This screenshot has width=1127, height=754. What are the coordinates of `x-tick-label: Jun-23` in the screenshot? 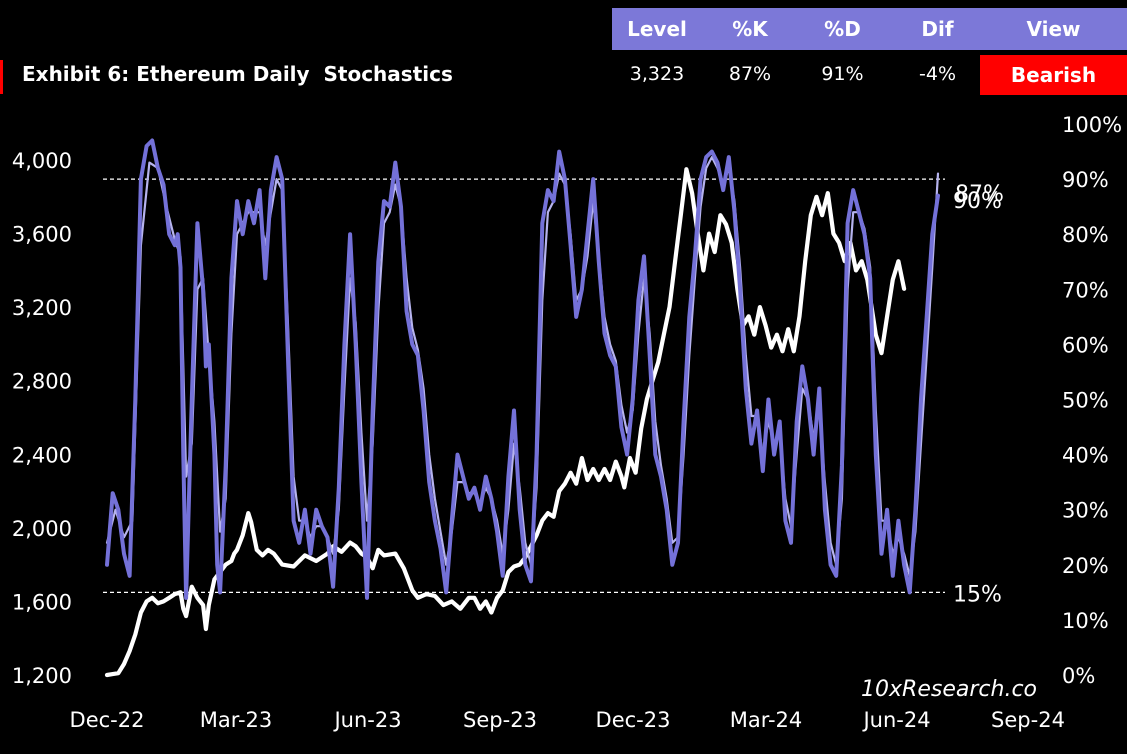 It's located at (366, 720).